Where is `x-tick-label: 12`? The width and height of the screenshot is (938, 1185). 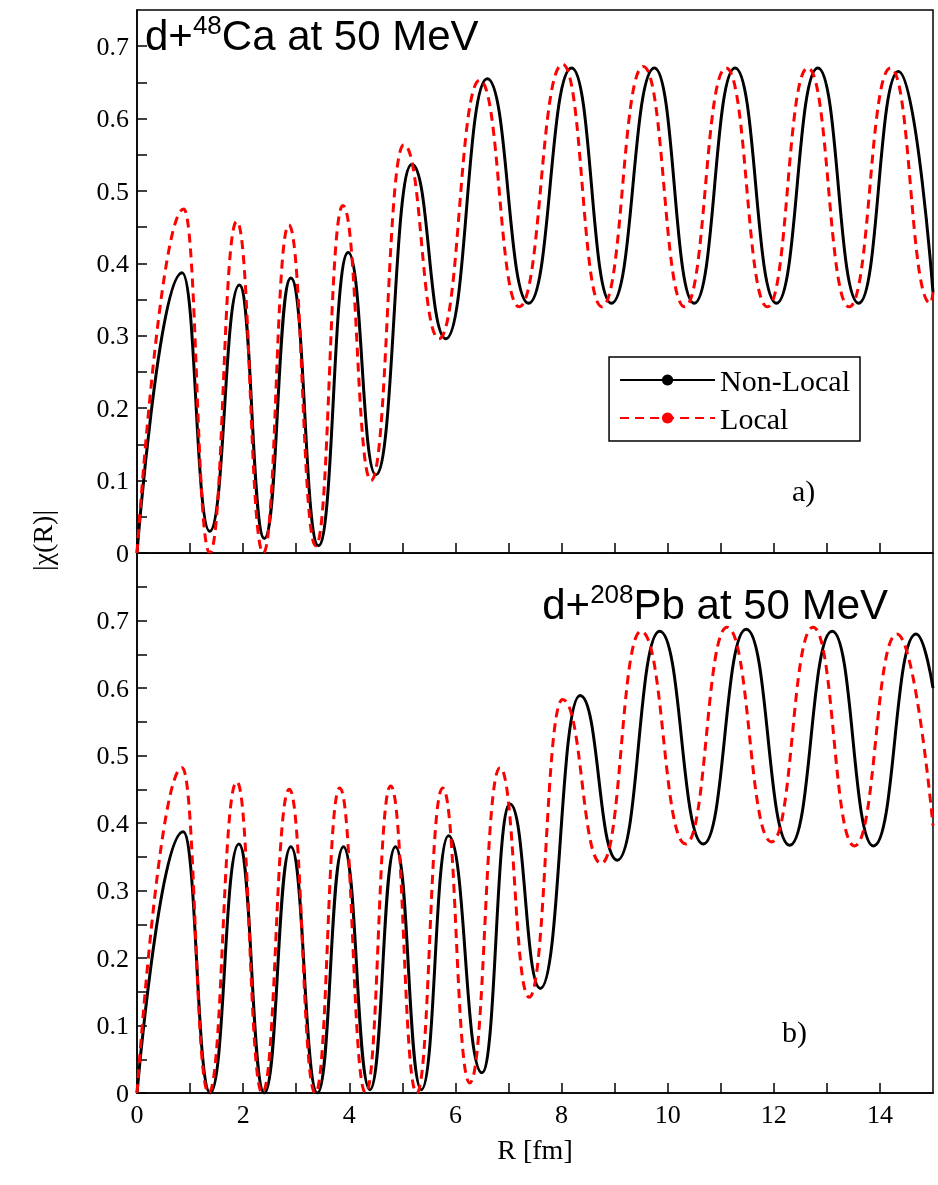
x-tick-label: 12 is located at coordinates (773, 1114).